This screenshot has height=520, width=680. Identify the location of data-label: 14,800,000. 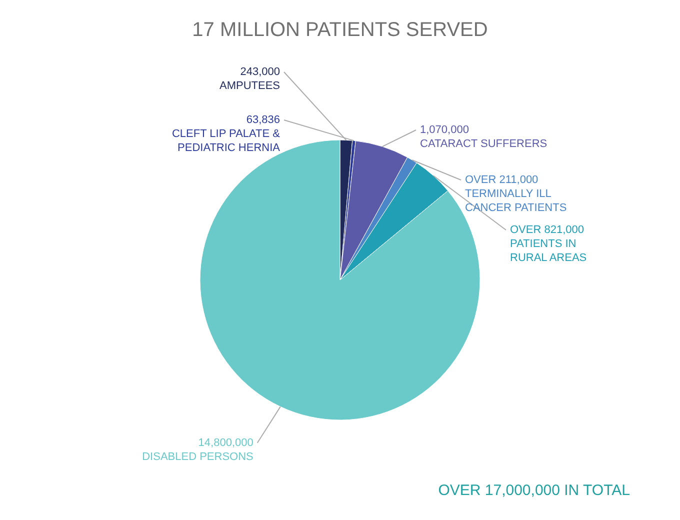
(226, 442).